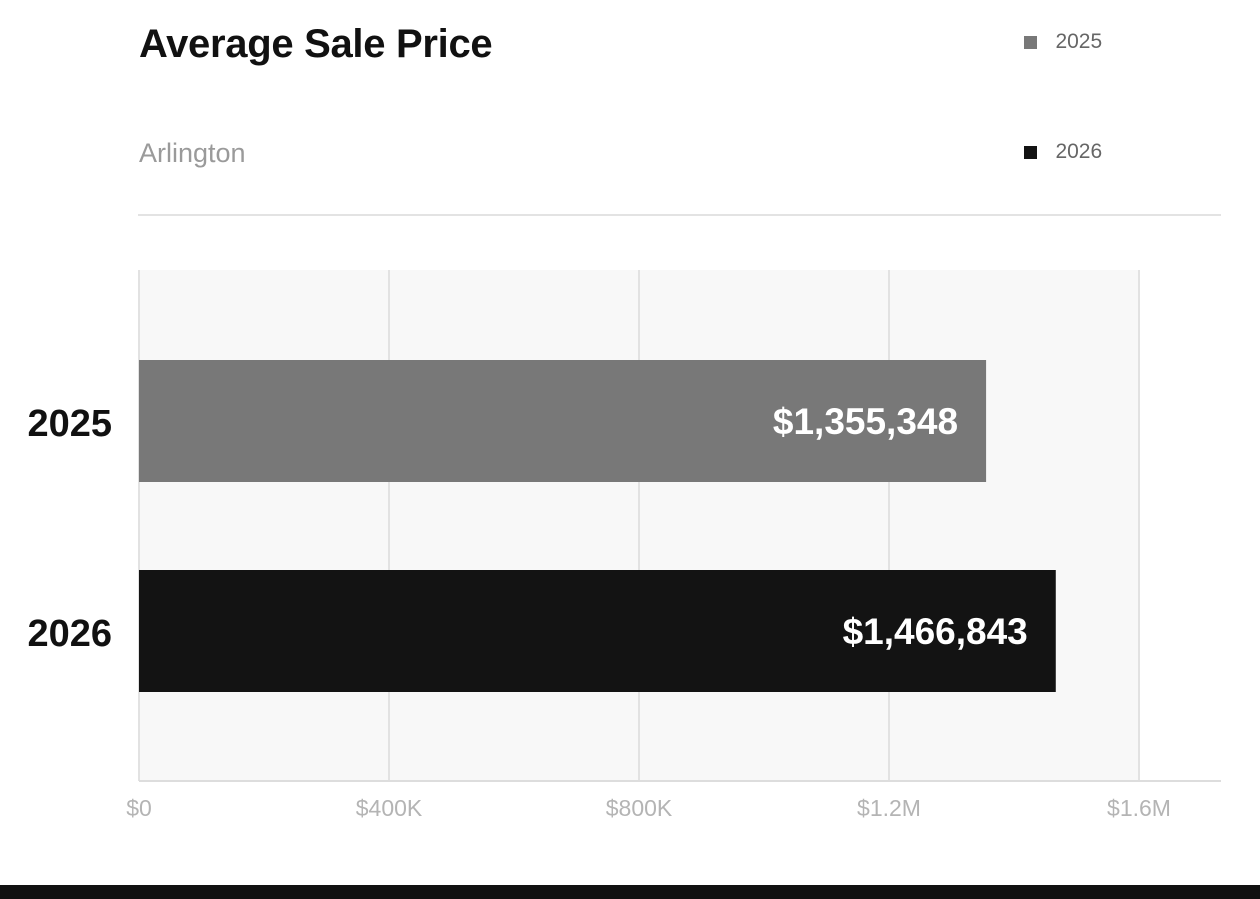  I want to click on x-tick-label-1: $400K, so click(389, 808).